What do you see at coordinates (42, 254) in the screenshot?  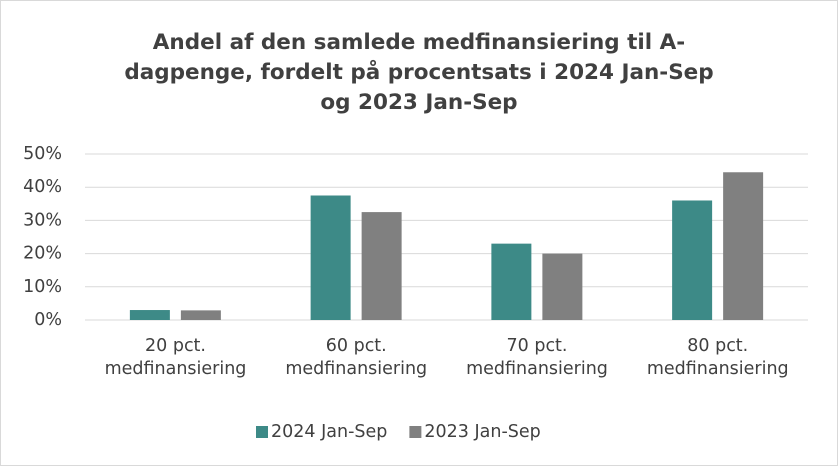 I see `y-tick-label: 20%` at bounding box center [42, 254].